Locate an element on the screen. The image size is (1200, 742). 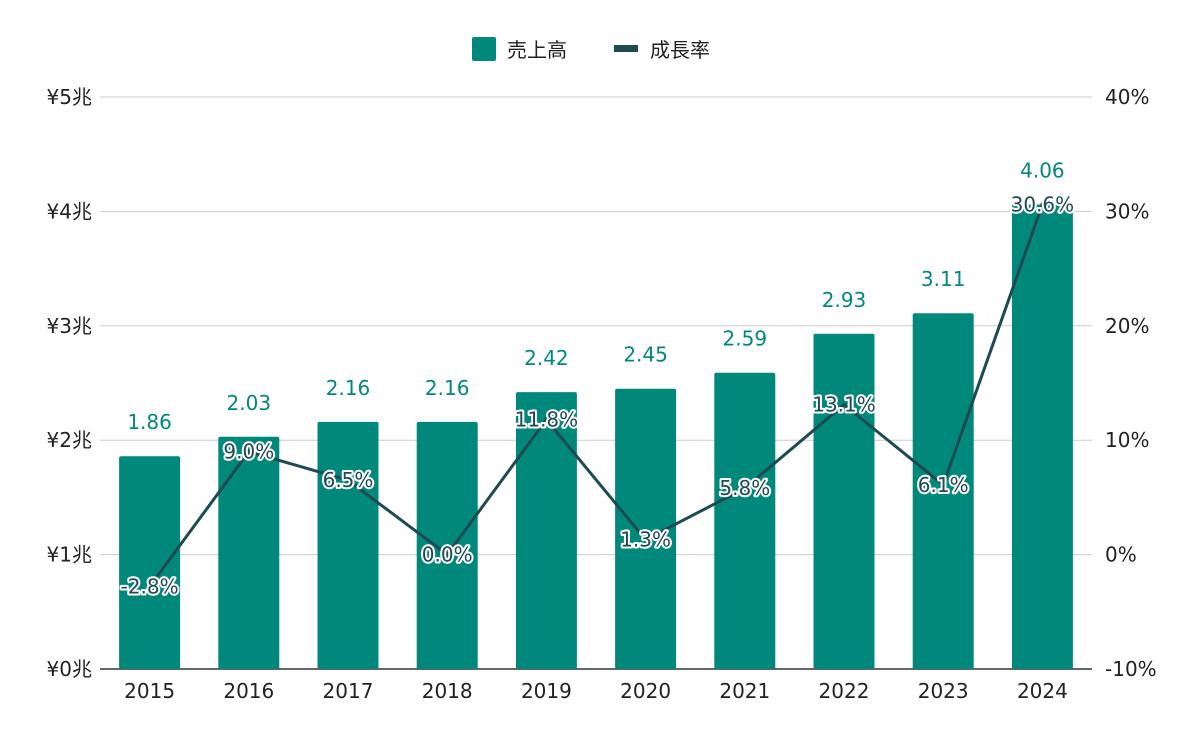
right-tick-label: 10% is located at coordinates (1127, 440).